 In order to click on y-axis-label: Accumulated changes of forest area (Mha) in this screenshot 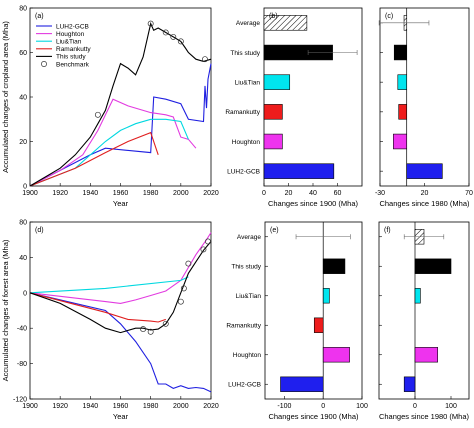, I will do `click(5, 310)`.